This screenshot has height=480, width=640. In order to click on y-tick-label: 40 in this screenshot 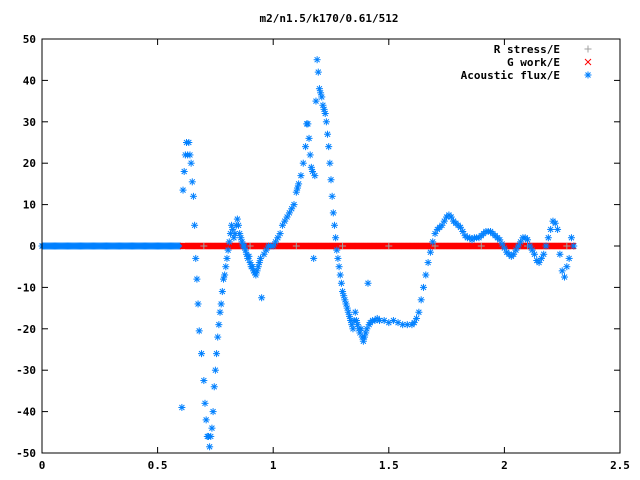, I will do `click(29, 80)`.